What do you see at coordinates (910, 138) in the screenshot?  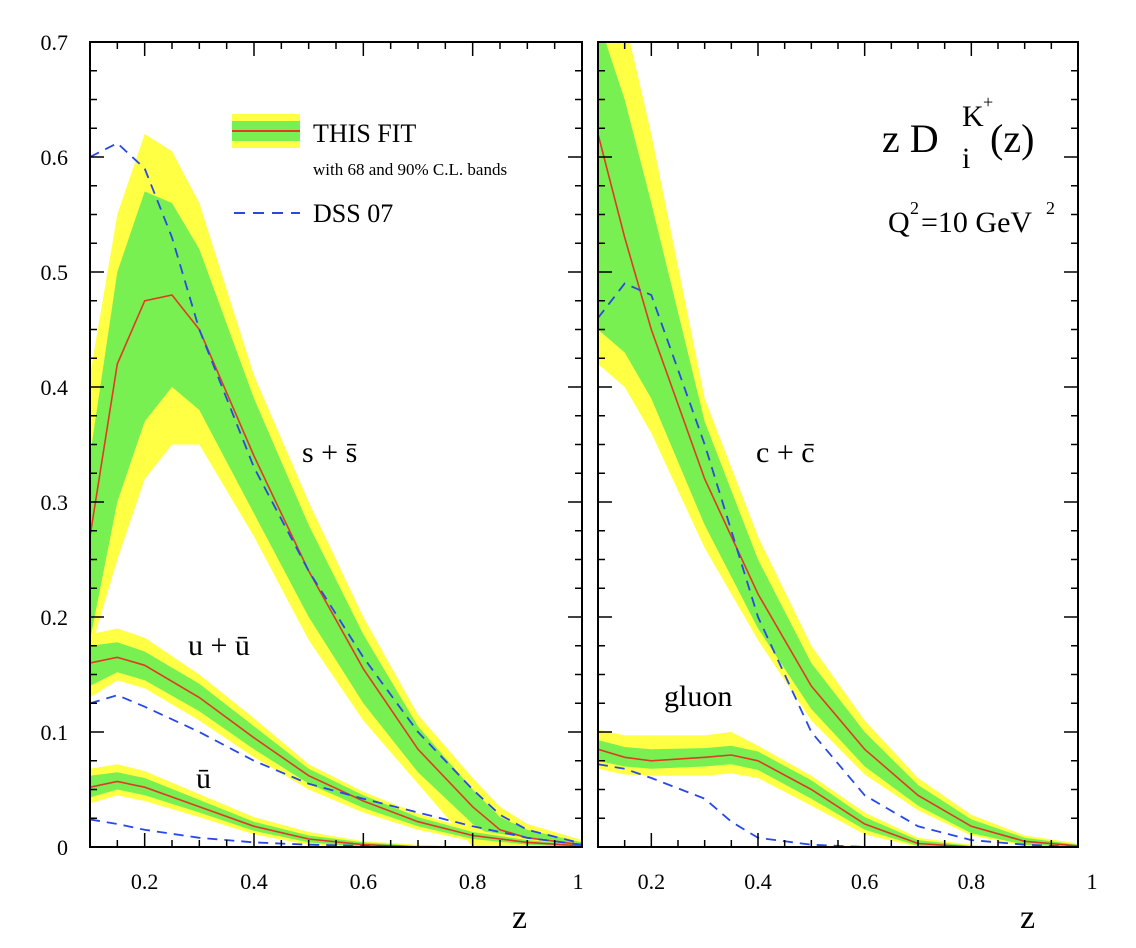 I see `panel-title-main: z D` at bounding box center [910, 138].